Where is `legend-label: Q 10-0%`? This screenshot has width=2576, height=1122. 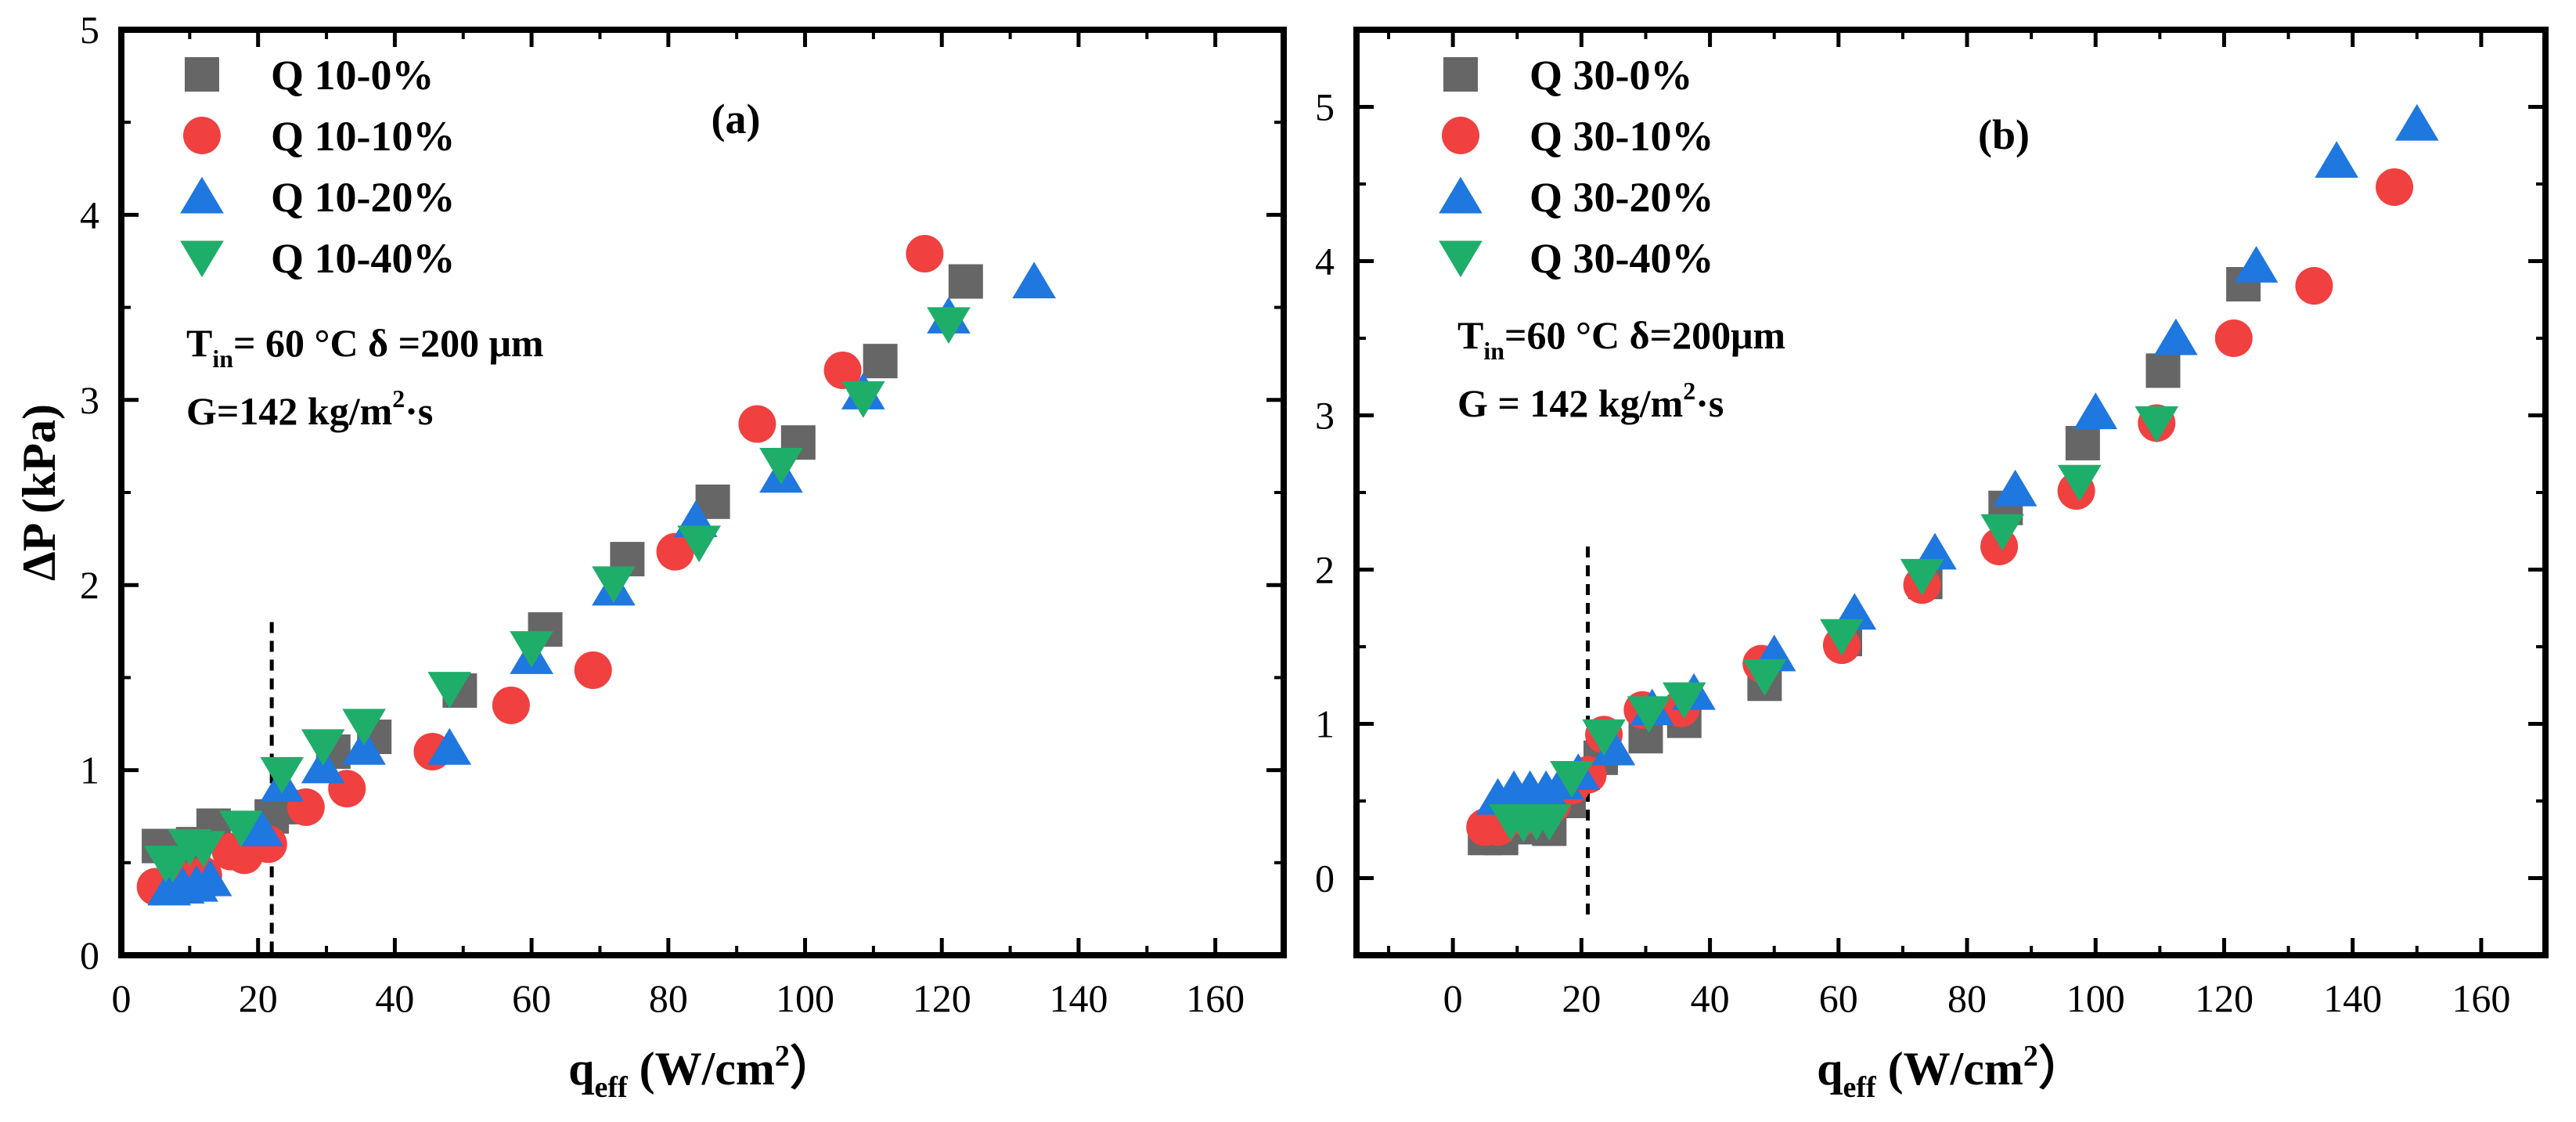 legend-label: Q 10-0% is located at coordinates (352, 75).